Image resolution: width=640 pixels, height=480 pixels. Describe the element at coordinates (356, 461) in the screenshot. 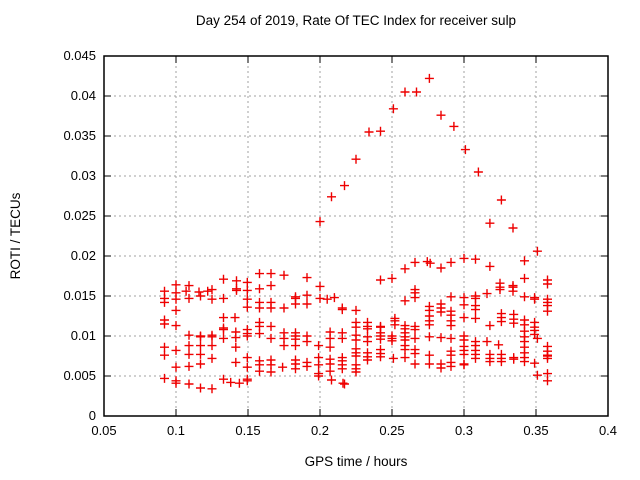

I see `x-axis-label: GPS time / hours` at that location.